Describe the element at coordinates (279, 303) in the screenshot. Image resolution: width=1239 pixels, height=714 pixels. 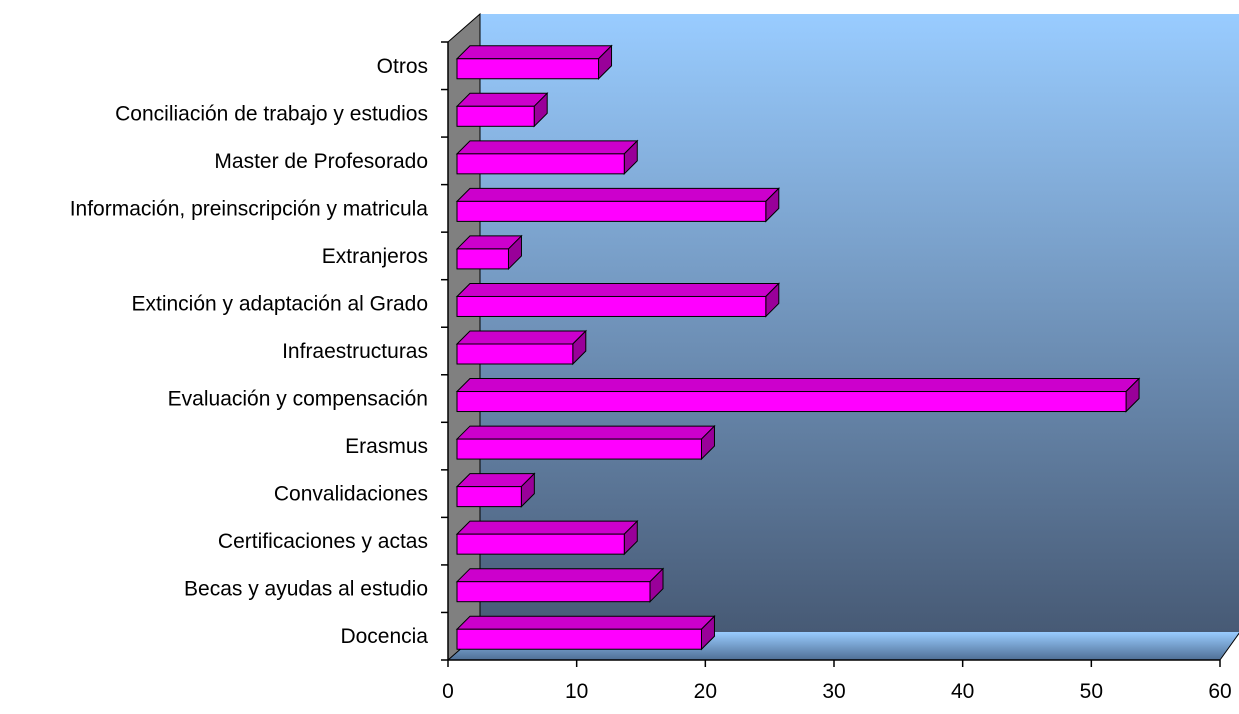
I see `category-label: Extinción y adaptación al Grado` at that location.